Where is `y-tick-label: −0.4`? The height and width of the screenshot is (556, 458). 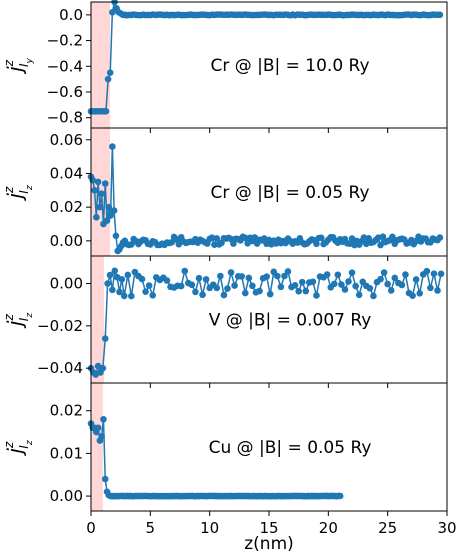 y-tick-label: −0.4 is located at coordinates (65, 66).